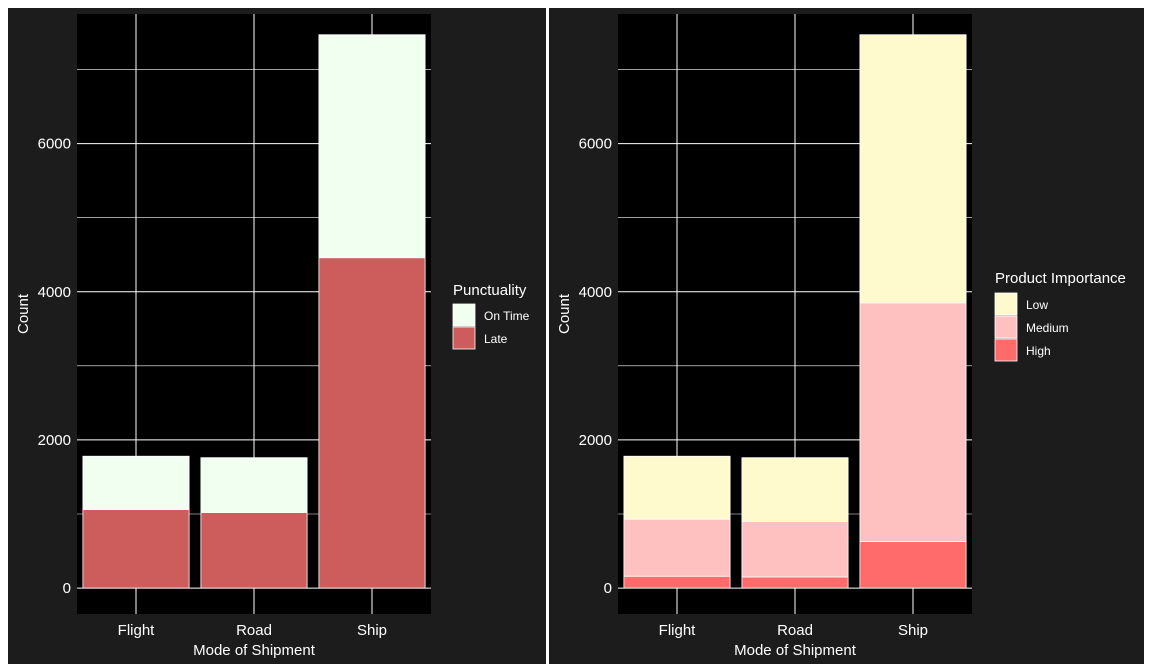  What do you see at coordinates (677, 547) in the screenshot?
I see `bar-flight-medium` at bounding box center [677, 547].